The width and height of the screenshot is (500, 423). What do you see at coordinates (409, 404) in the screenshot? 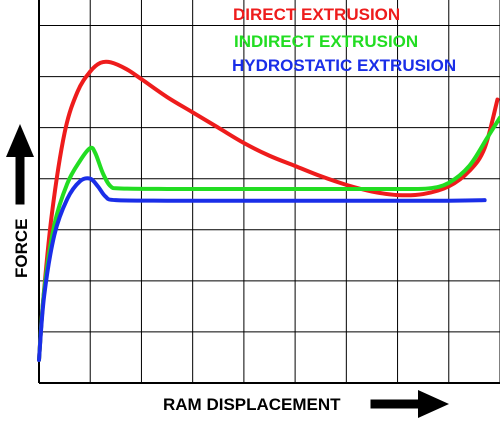
I see `x-axis-arrow` at bounding box center [409, 404].